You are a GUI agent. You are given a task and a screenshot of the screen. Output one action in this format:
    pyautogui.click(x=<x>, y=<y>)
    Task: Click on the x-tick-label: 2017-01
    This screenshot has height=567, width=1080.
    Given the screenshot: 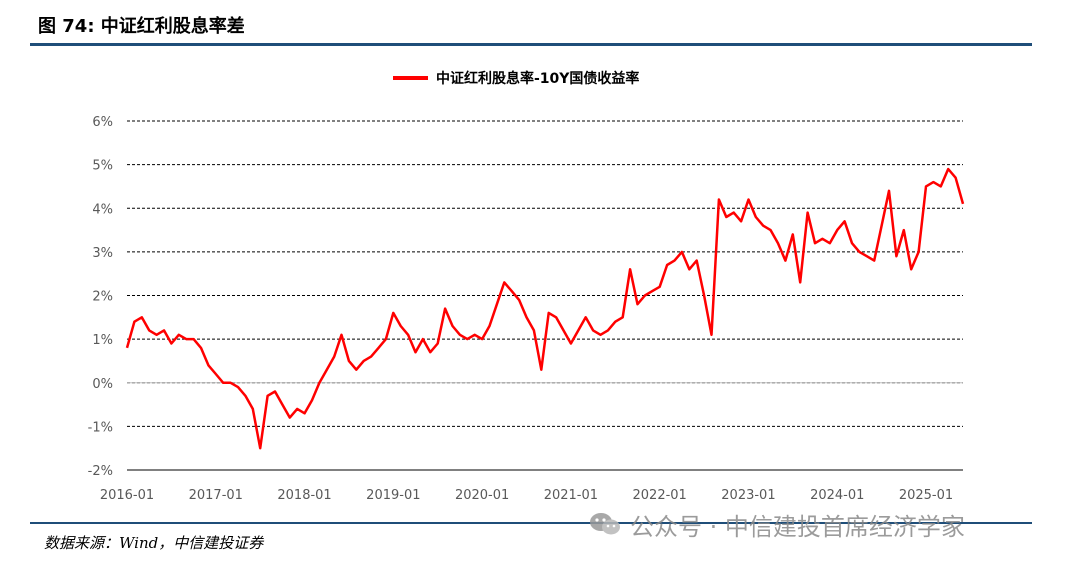 What is the action you would take?
    pyautogui.click(x=216, y=495)
    